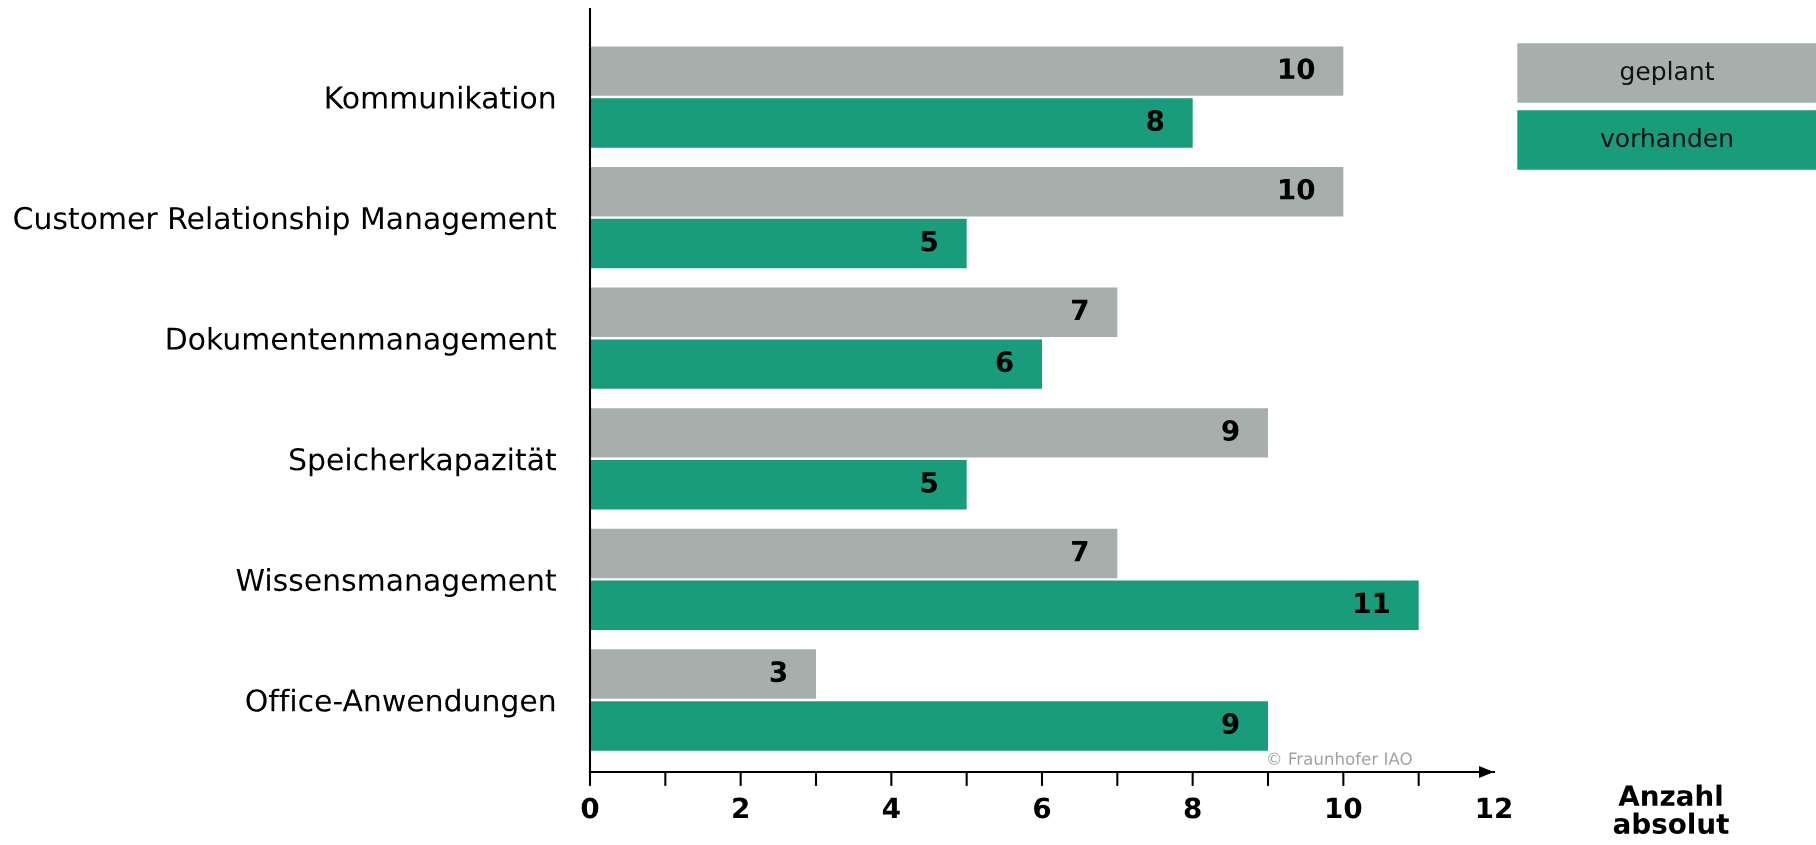 The width and height of the screenshot is (1816, 845). What do you see at coordinates (778, 672) in the screenshot?
I see `data-label: 3` at bounding box center [778, 672].